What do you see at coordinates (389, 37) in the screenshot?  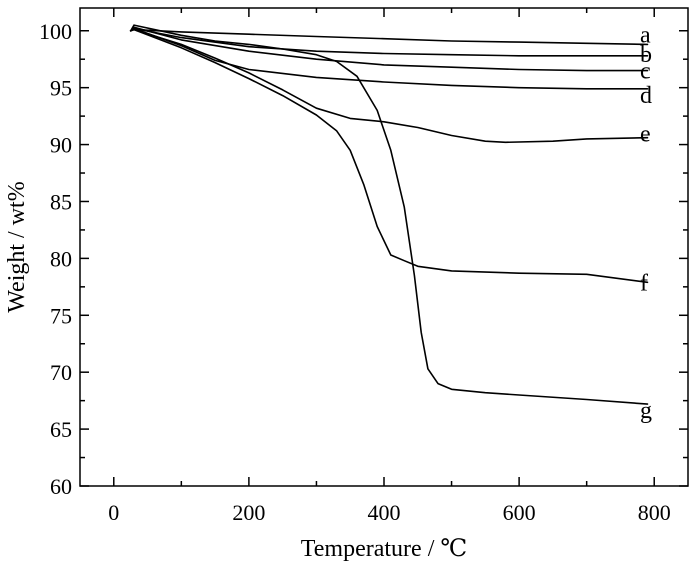 I see `series-line-a` at bounding box center [389, 37].